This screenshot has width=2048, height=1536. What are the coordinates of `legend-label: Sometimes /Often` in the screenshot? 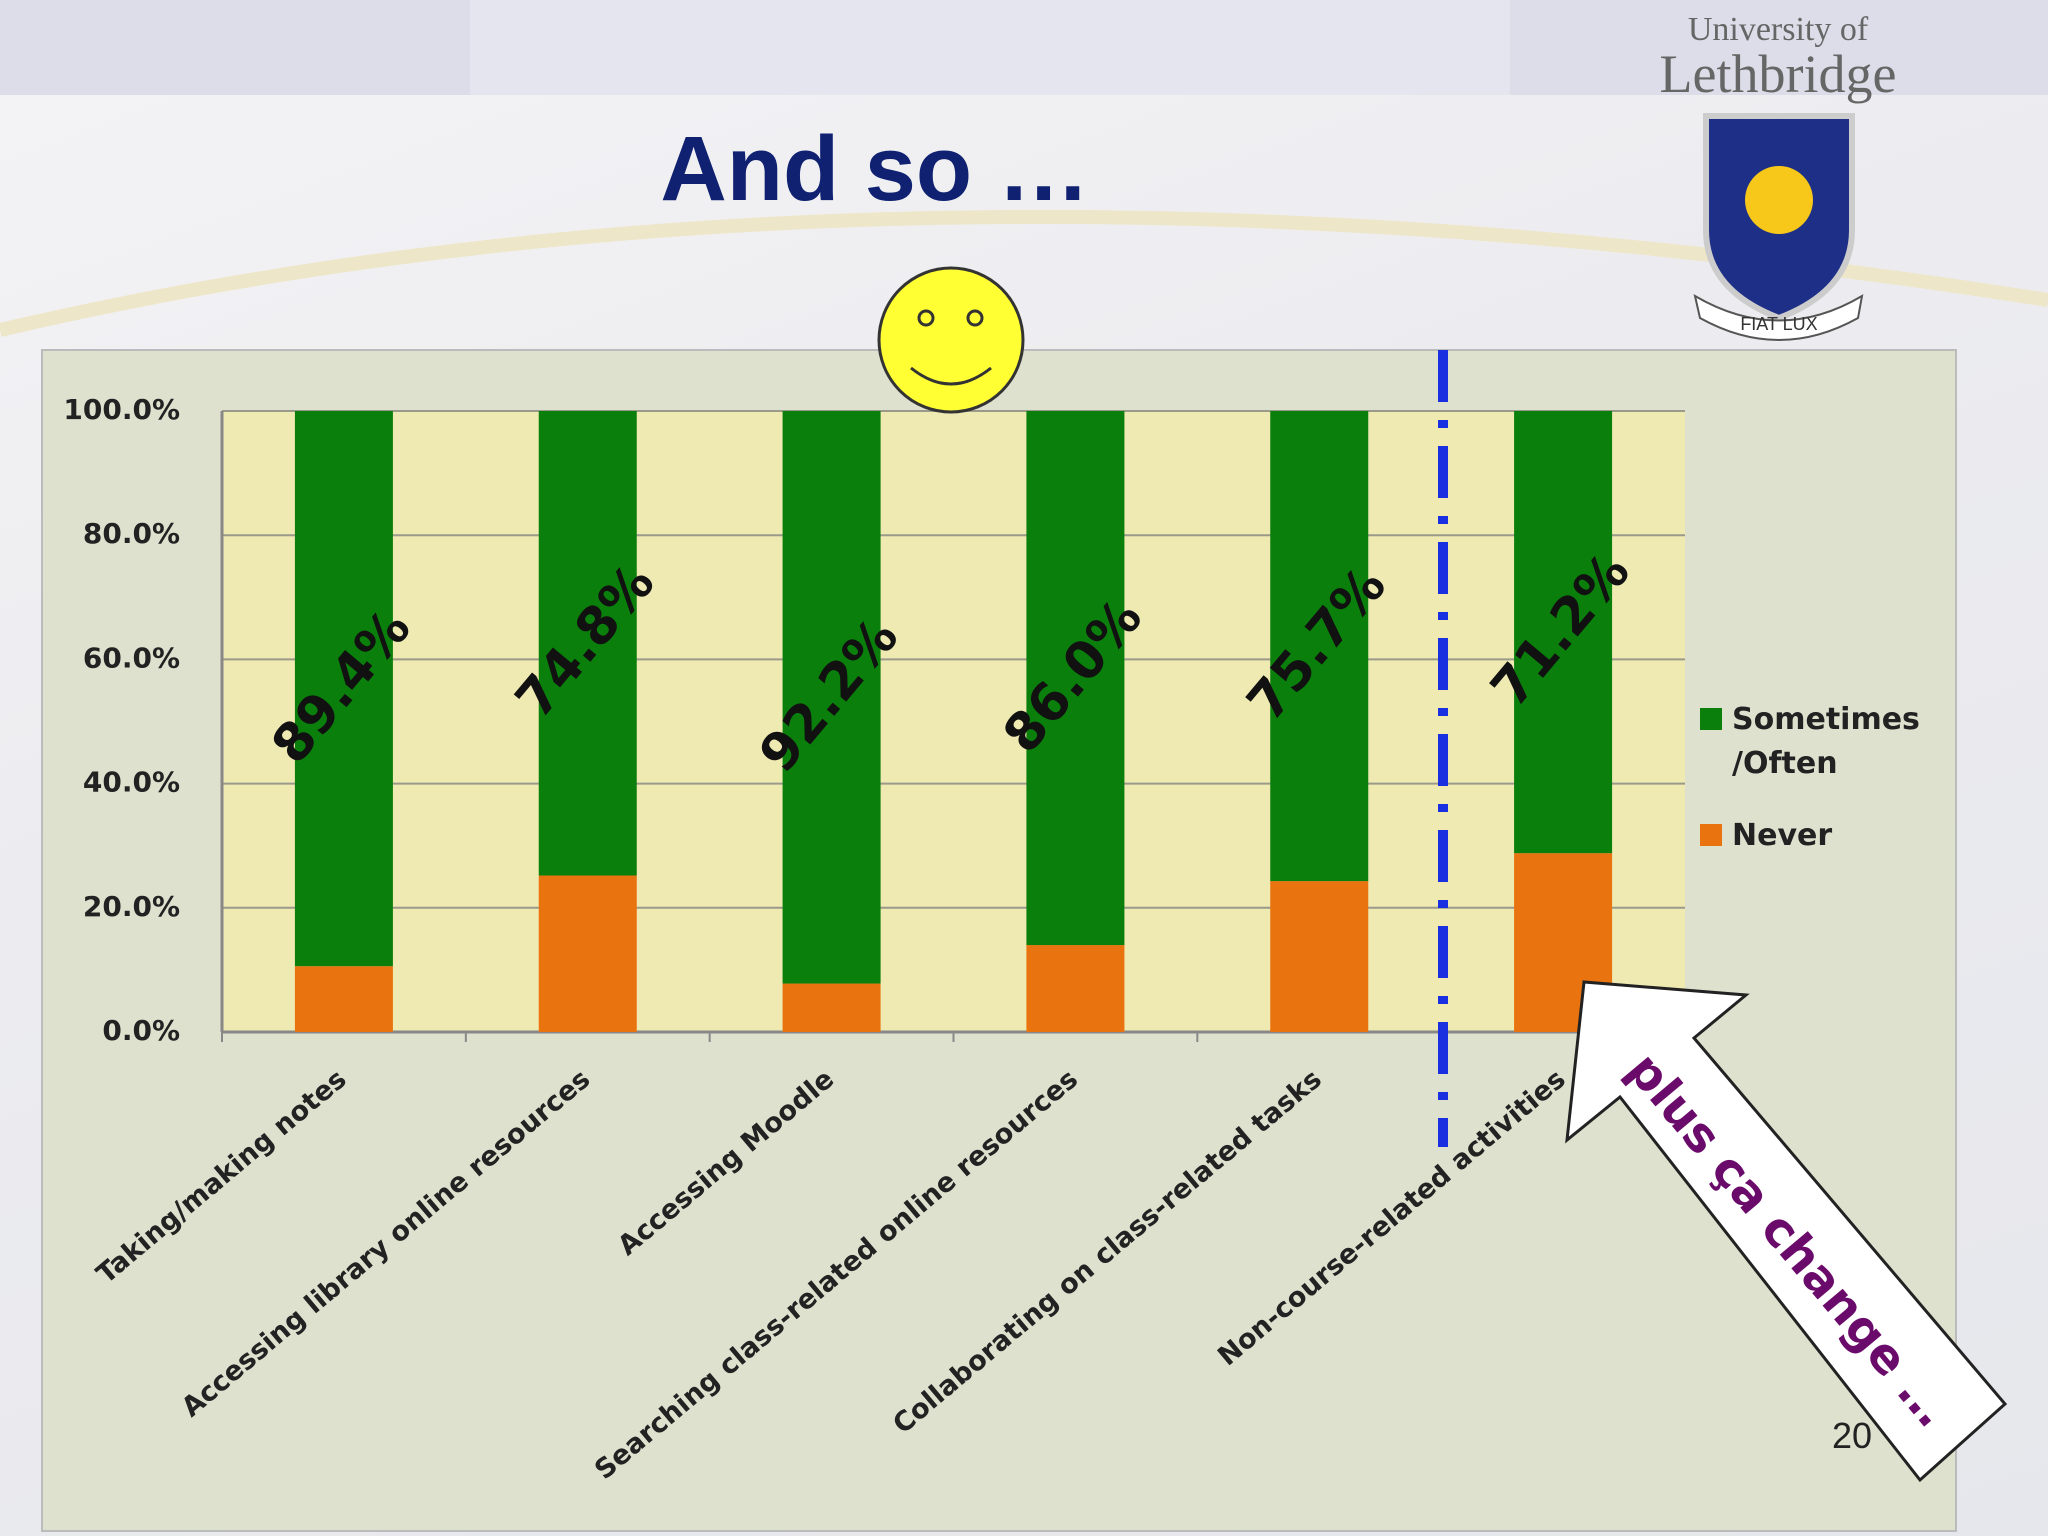 It's located at (1826, 741).